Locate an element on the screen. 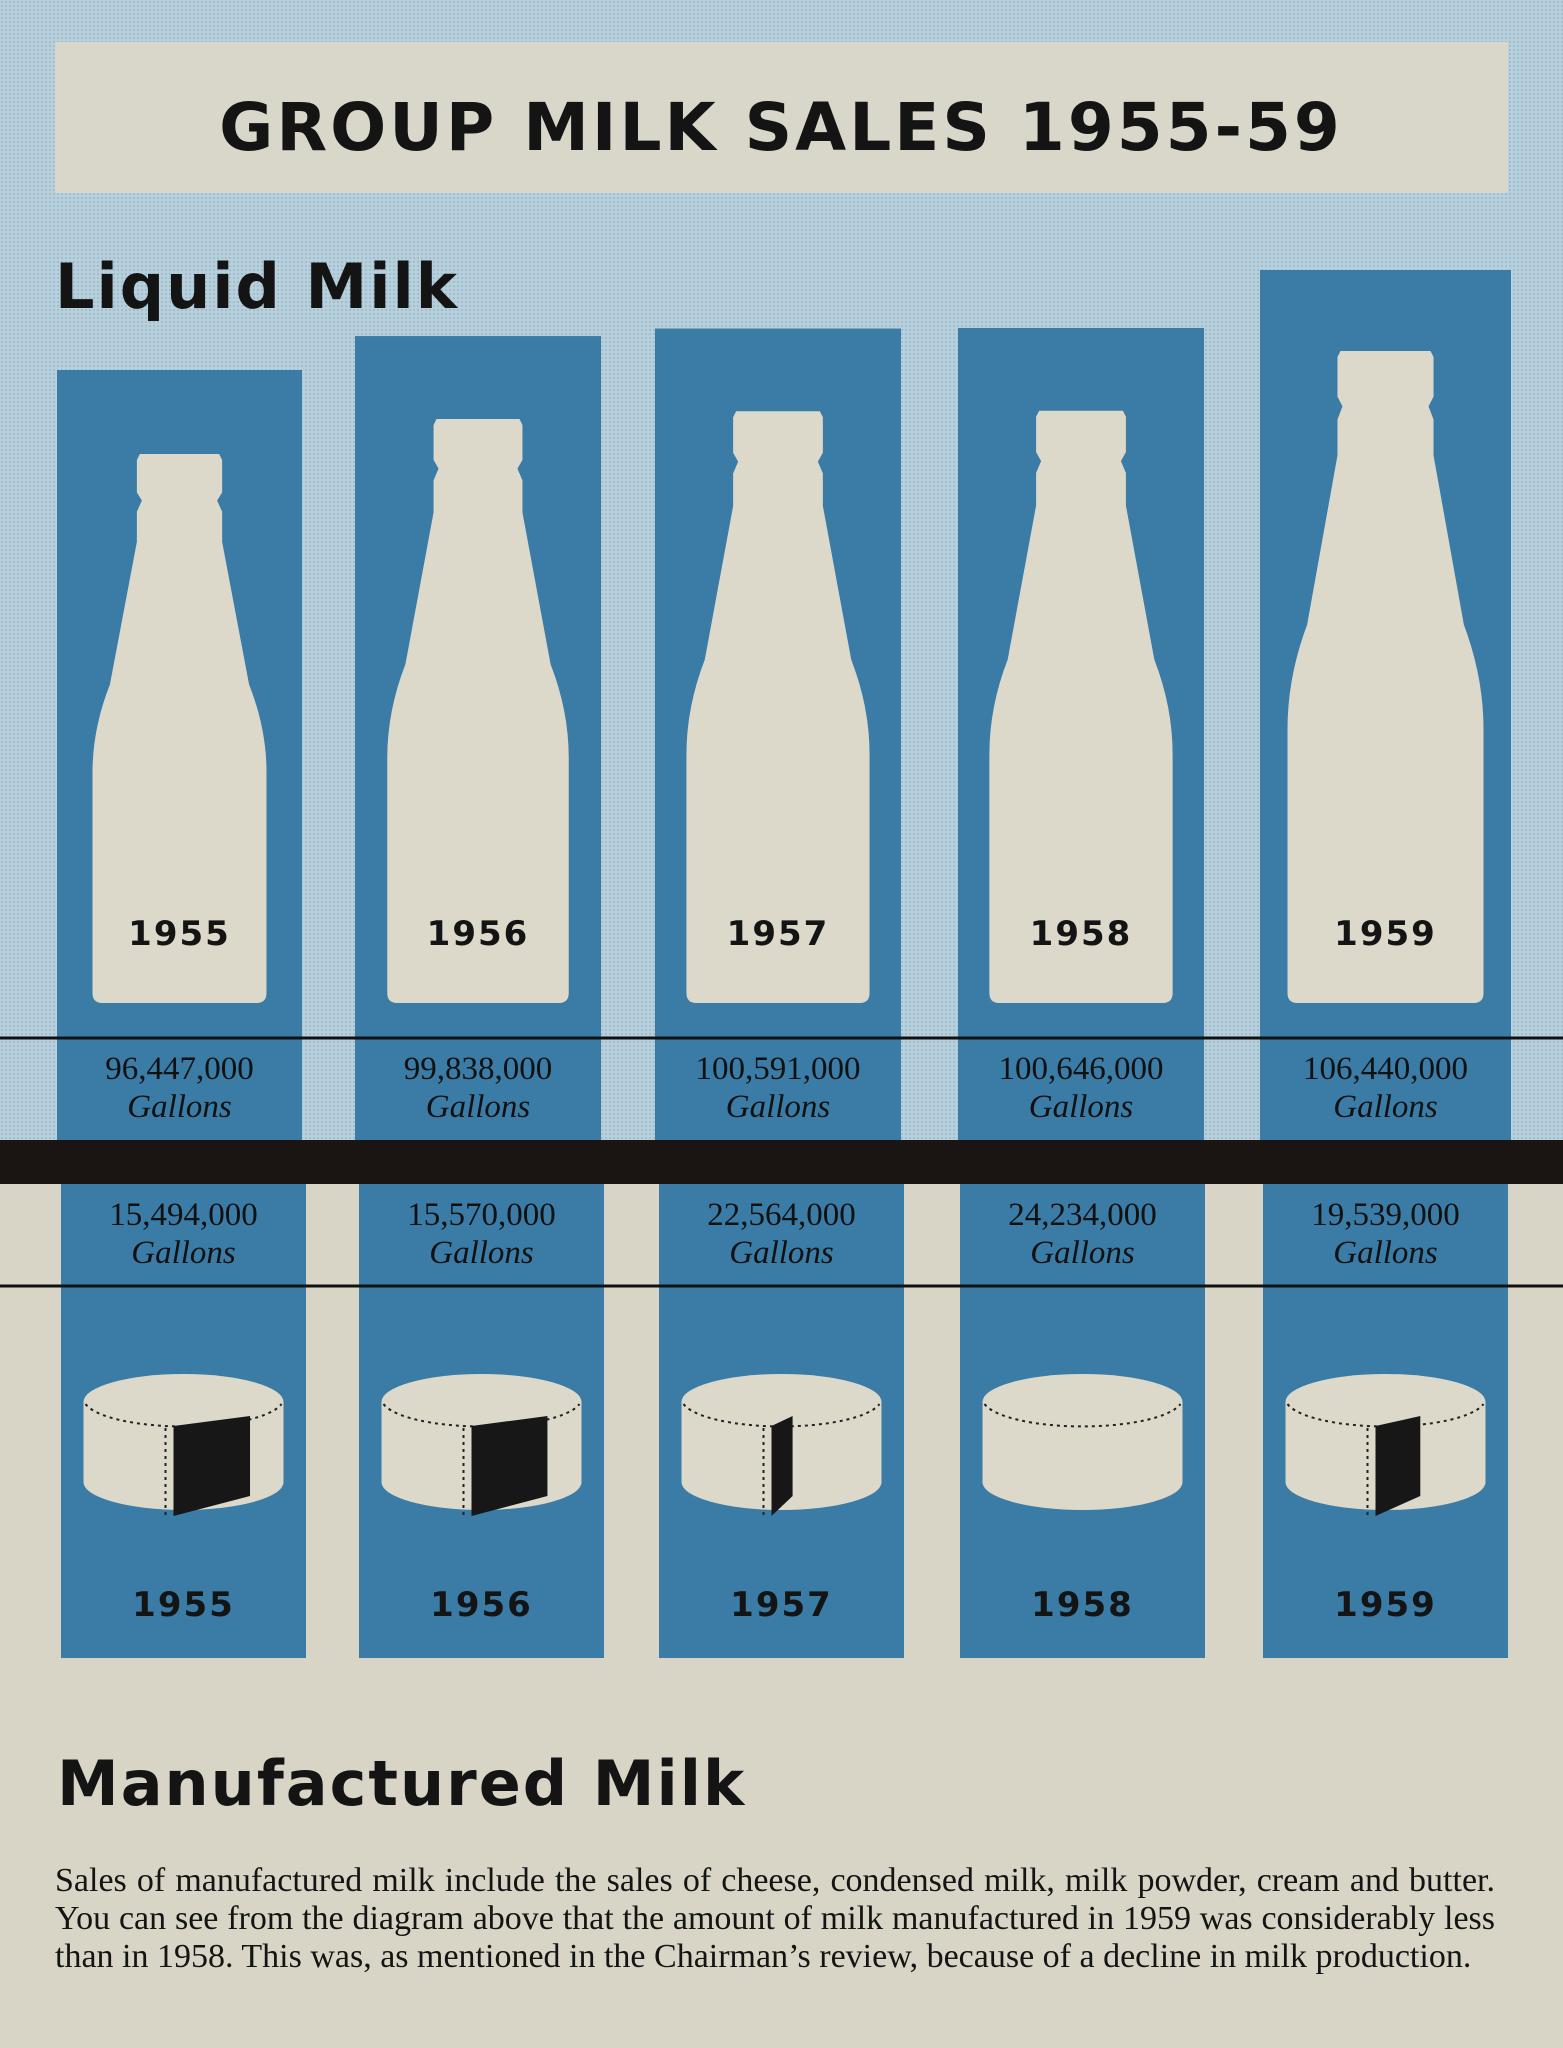 This screenshot has height=2048, width=1563. manufactured-milk-heading: Manufactured Milk is located at coordinates (401, 1783).